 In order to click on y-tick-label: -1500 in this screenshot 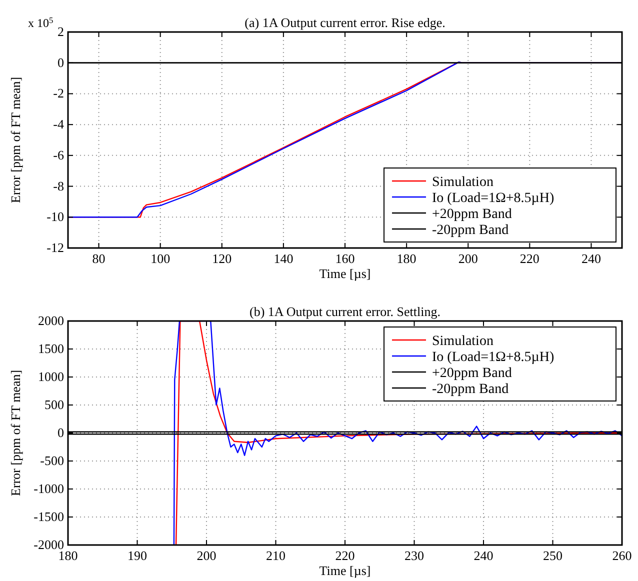, I will do `click(49, 516)`.